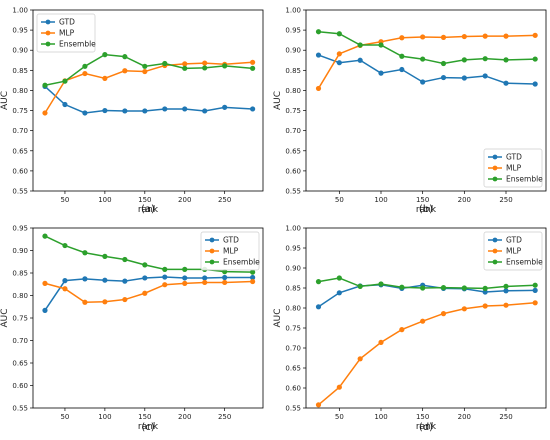 This screenshot has width=550, height=440. What do you see at coordinates (64, 200) in the screenshot?
I see `x-tick-label: 50` at bounding box center [64, 200].